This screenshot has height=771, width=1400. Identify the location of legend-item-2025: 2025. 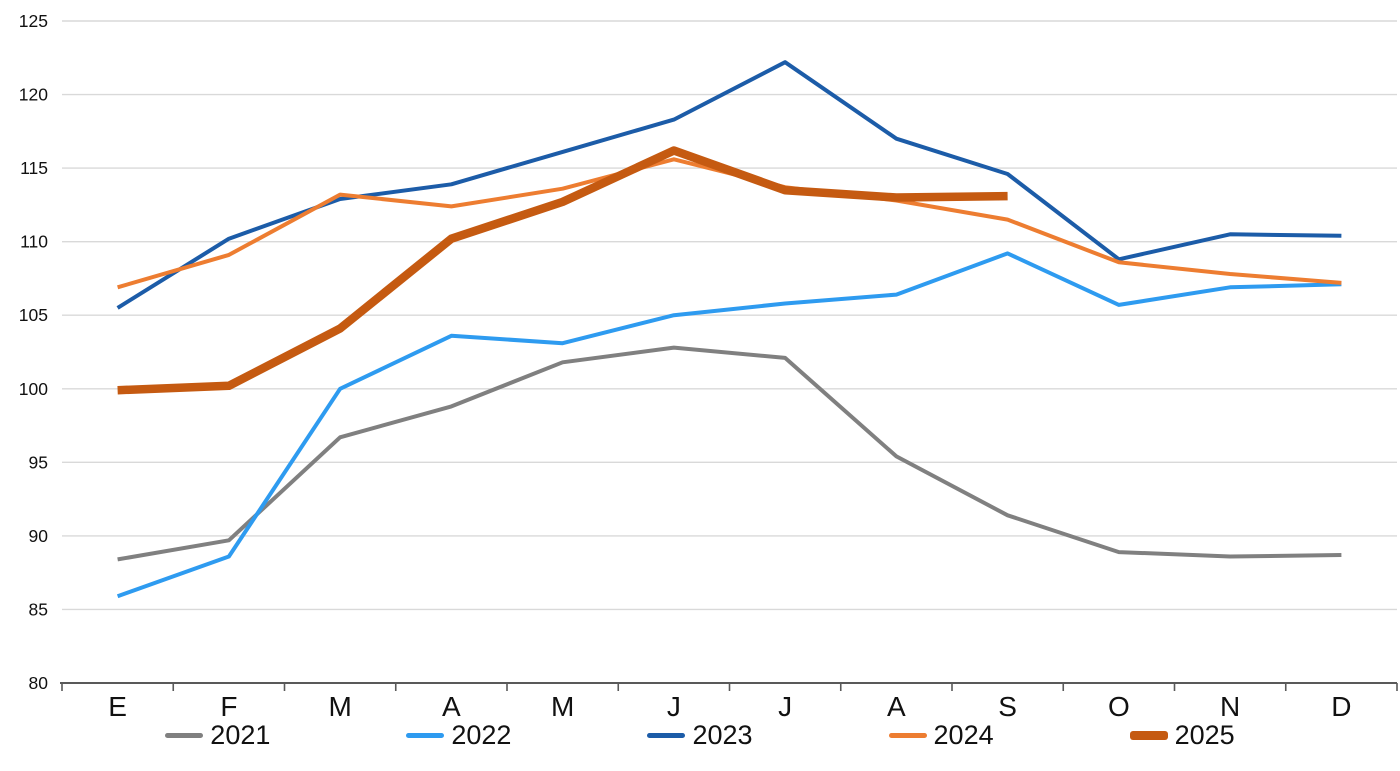
(1182, 735).